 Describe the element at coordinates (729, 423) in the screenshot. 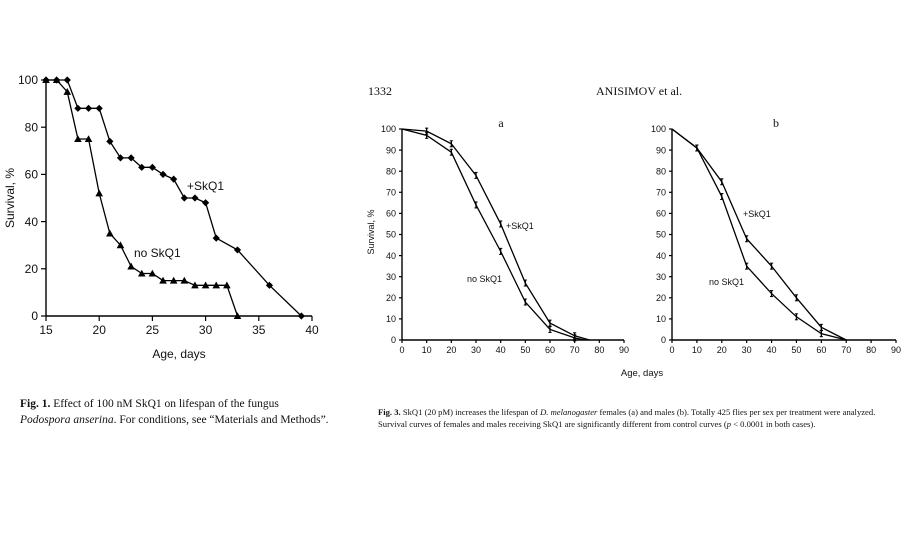

I see `fig3-caption-p: p` at that location.